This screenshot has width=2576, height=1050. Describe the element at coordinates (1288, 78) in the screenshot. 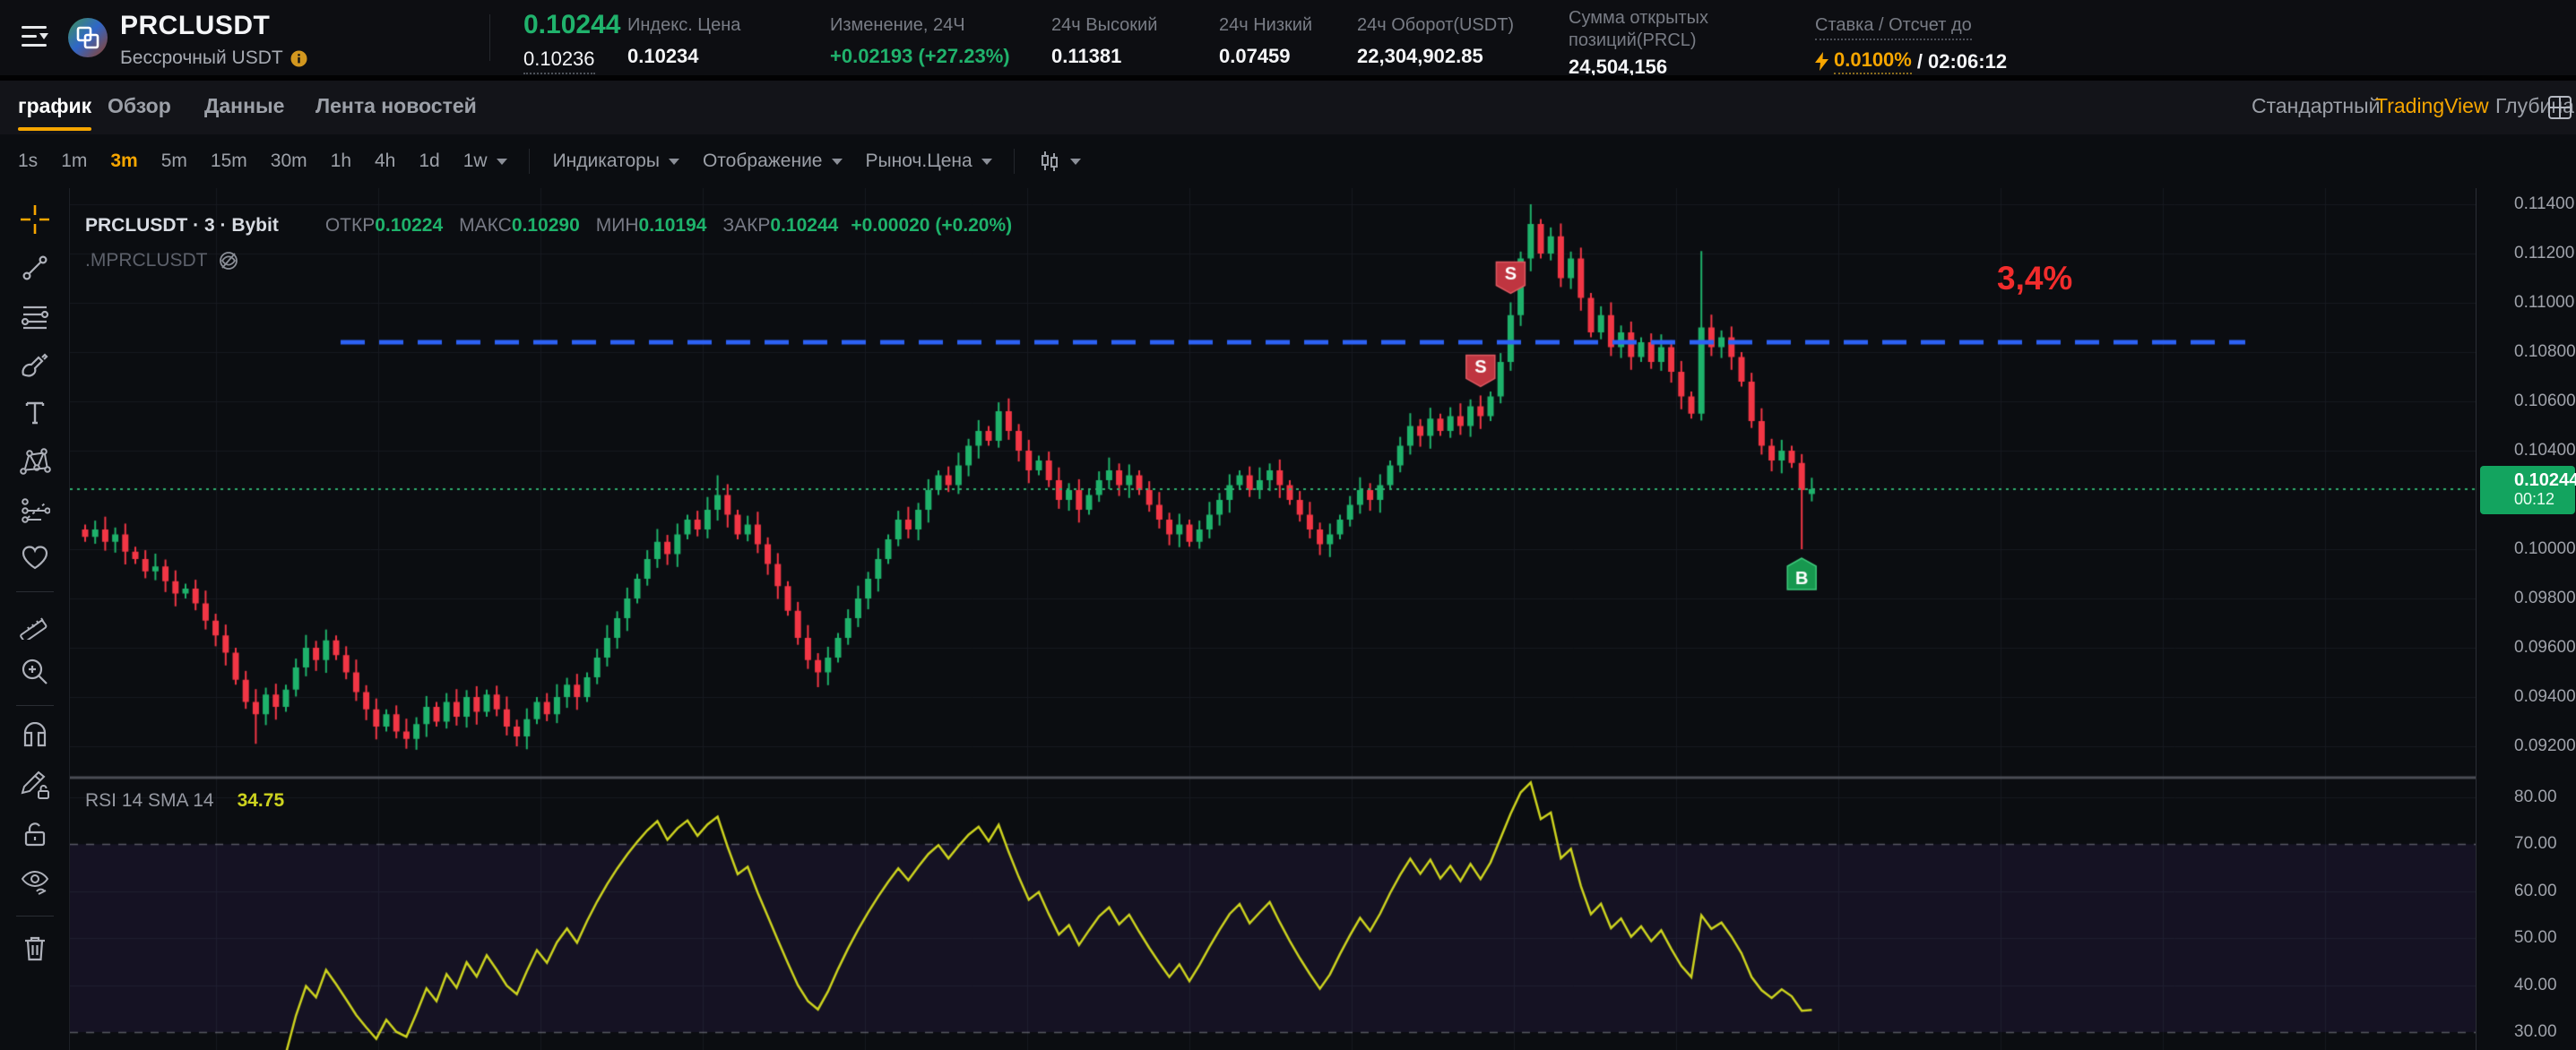

I see `header-bottom-strip` at that location.